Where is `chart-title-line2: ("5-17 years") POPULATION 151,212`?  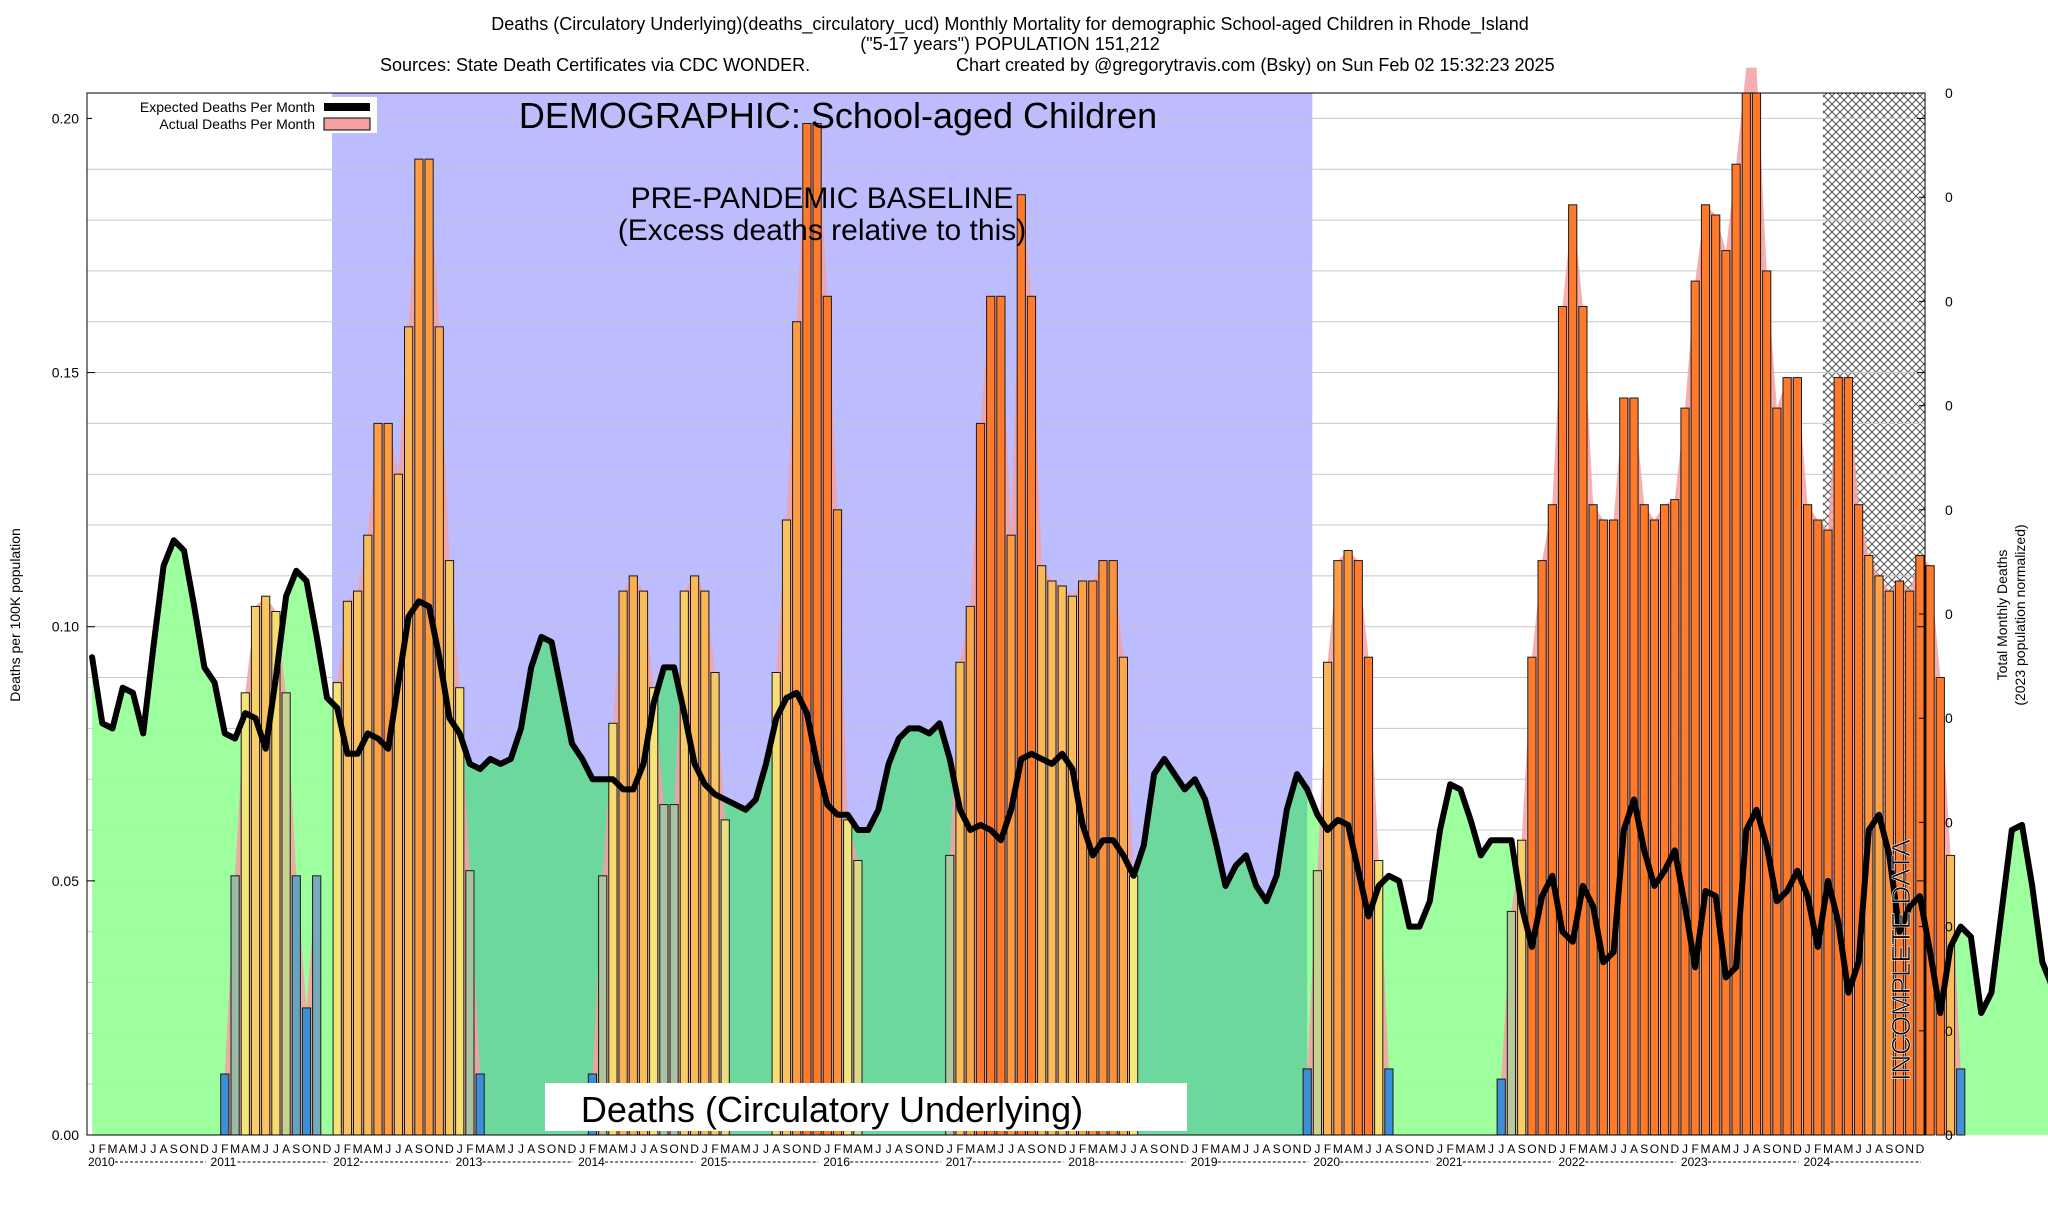 chart-title-line2: ("5-17 years") POPULATION 151,212 is located at coordinates (1010, 44).